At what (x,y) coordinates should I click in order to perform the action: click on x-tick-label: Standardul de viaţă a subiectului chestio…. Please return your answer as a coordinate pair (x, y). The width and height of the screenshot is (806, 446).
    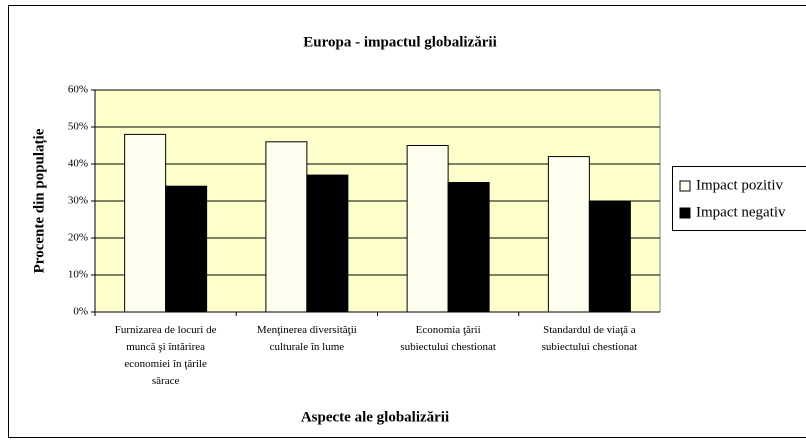
    Looking at the image, I should click on (590, 338).